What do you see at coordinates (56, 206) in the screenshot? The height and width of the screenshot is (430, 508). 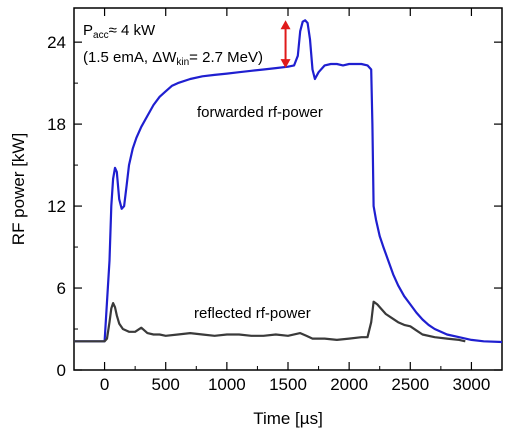 I see `y-tick-label: 12` at bounding box center [56, 206].